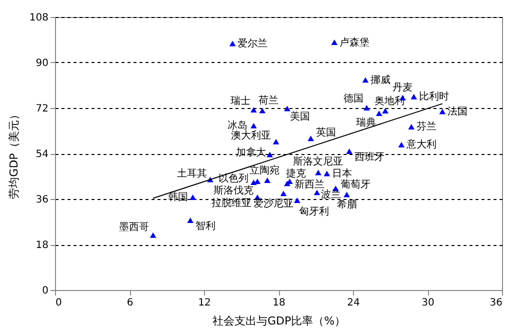  What do you see at coordinates (59, 303) in the screenshot?
I see `x-tick-label: 0` at bounding box center [59, 303].